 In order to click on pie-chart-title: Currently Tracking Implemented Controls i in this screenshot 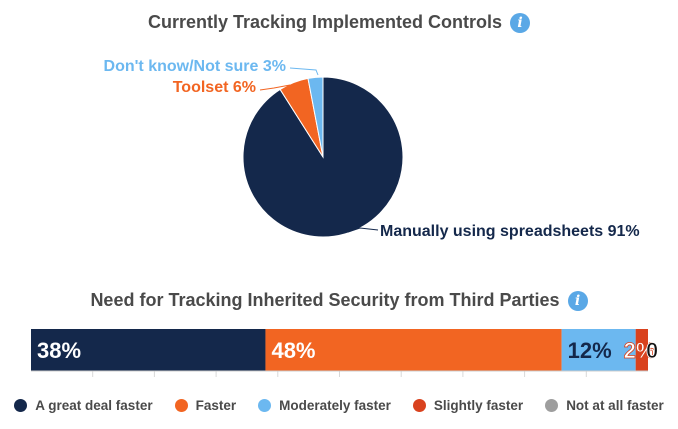, I will do `click(339, 22)`.